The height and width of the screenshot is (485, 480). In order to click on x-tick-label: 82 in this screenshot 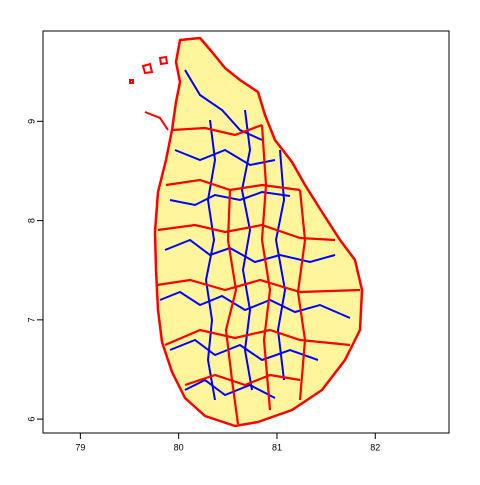, I will do `click(375, 447)`.